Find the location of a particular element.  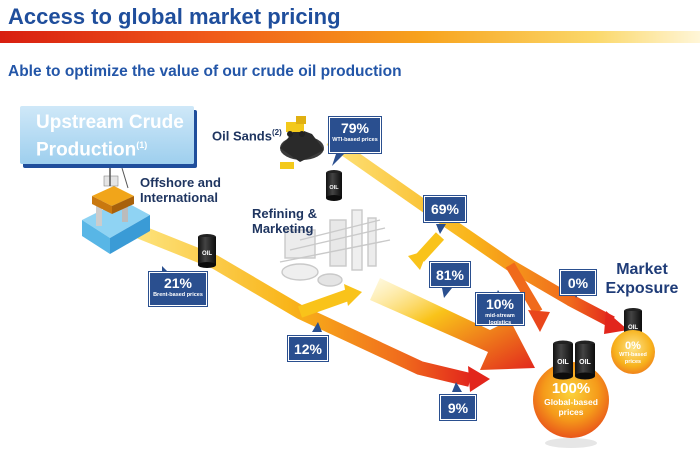

badge-9-pct: 9% is located at coordinates (458, 408).